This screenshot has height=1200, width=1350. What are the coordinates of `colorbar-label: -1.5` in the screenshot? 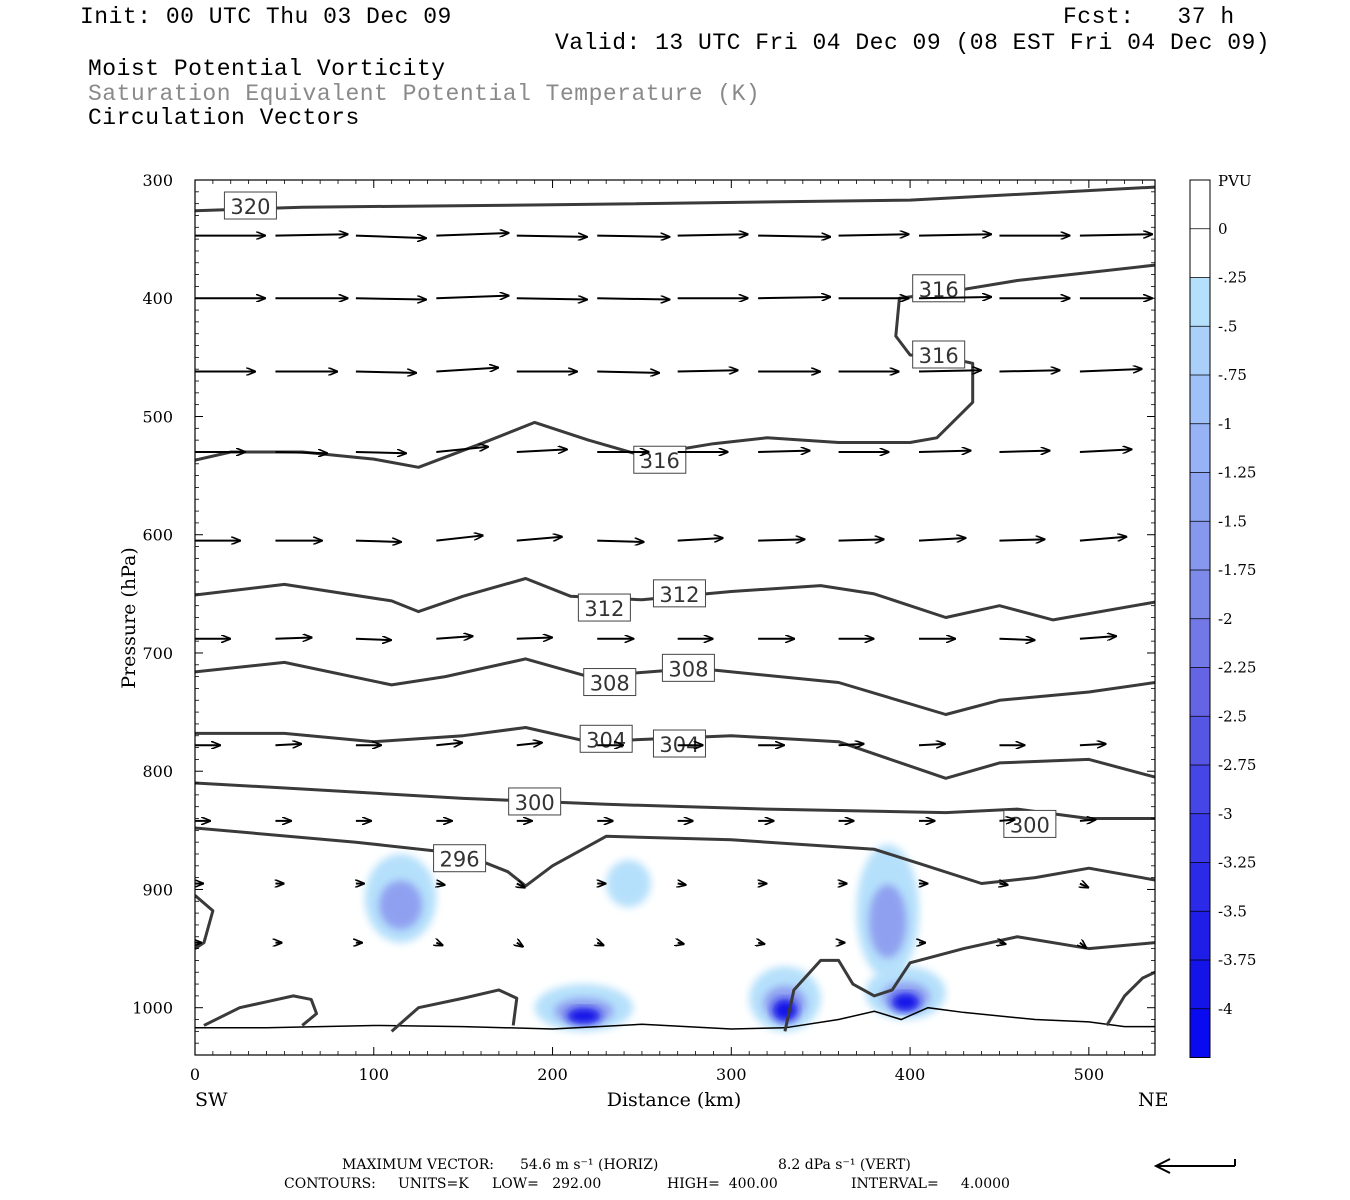 It's located at (1232, 521).